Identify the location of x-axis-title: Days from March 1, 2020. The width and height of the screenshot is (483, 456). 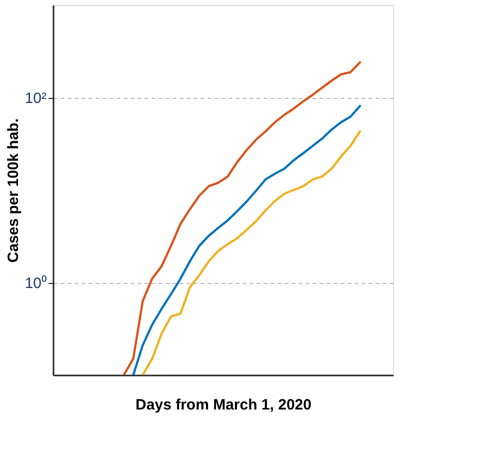
(224, 405).